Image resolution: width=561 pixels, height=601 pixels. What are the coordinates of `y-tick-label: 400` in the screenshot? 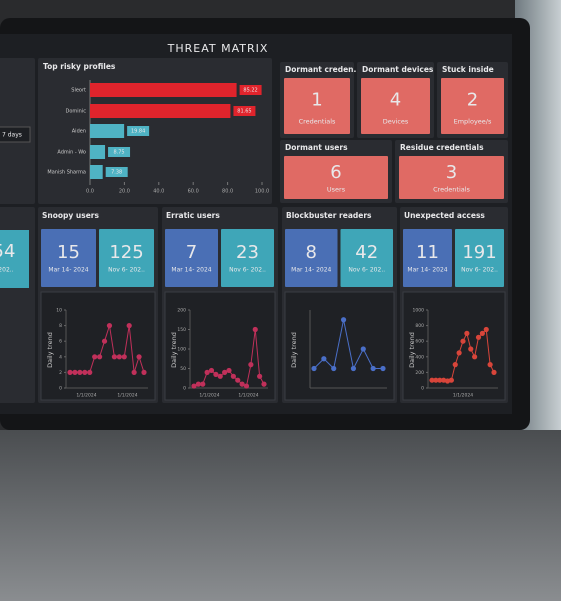 It's located at (419, 357).